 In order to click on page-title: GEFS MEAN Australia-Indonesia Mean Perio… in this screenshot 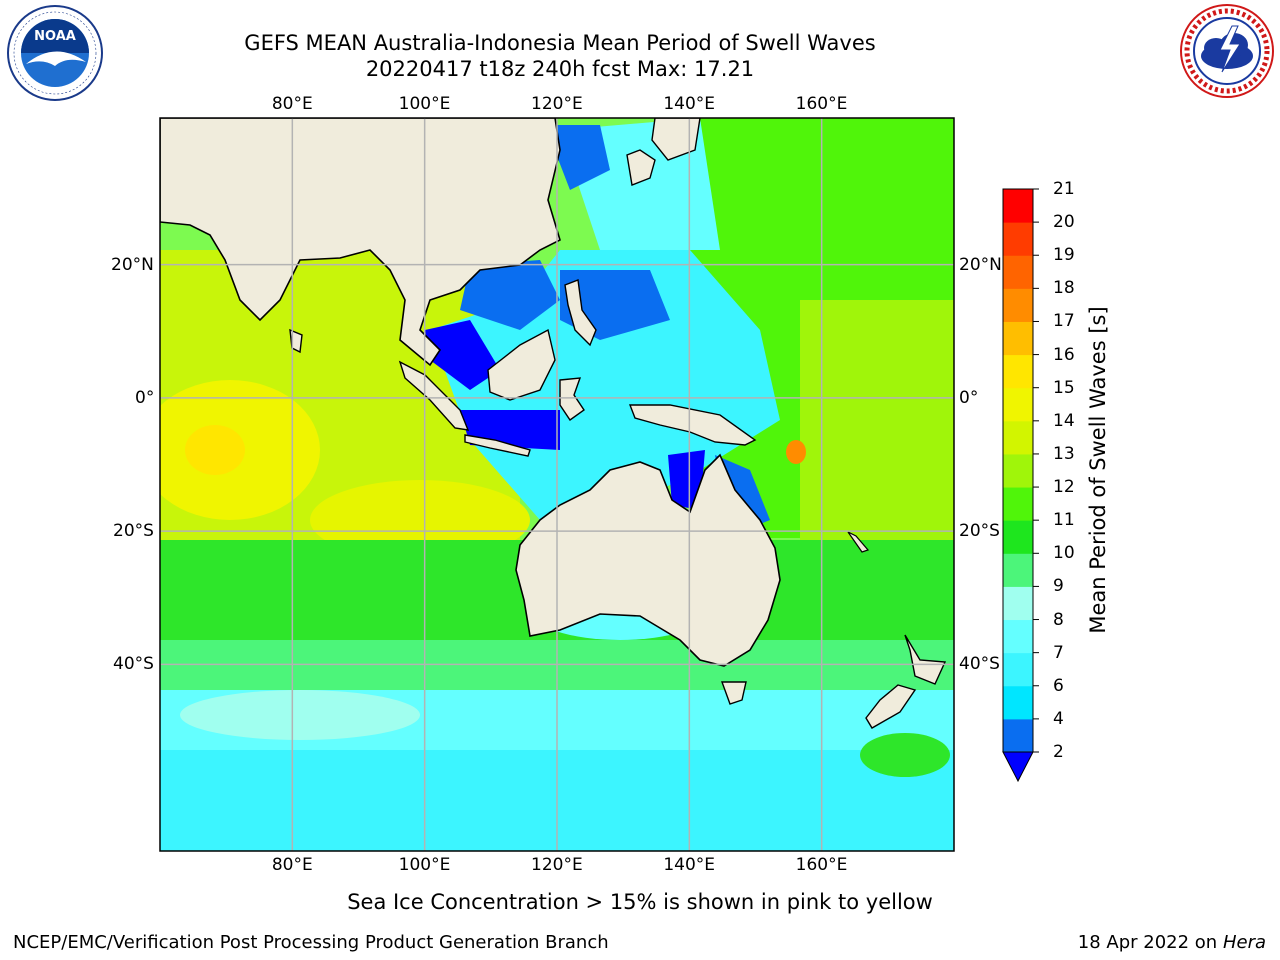, I will do `click(560, 43)`.